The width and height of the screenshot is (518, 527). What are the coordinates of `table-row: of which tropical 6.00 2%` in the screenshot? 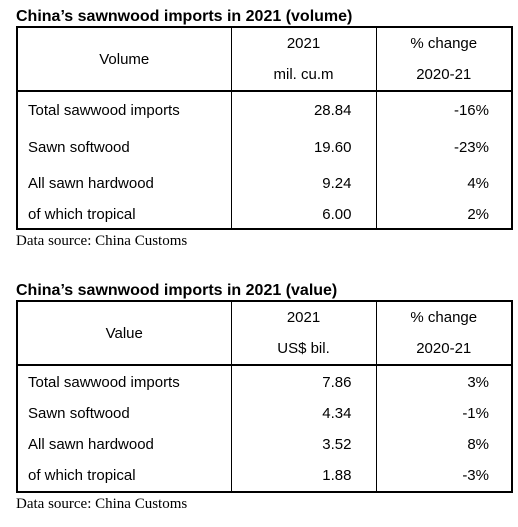 It's located at (264, 215).